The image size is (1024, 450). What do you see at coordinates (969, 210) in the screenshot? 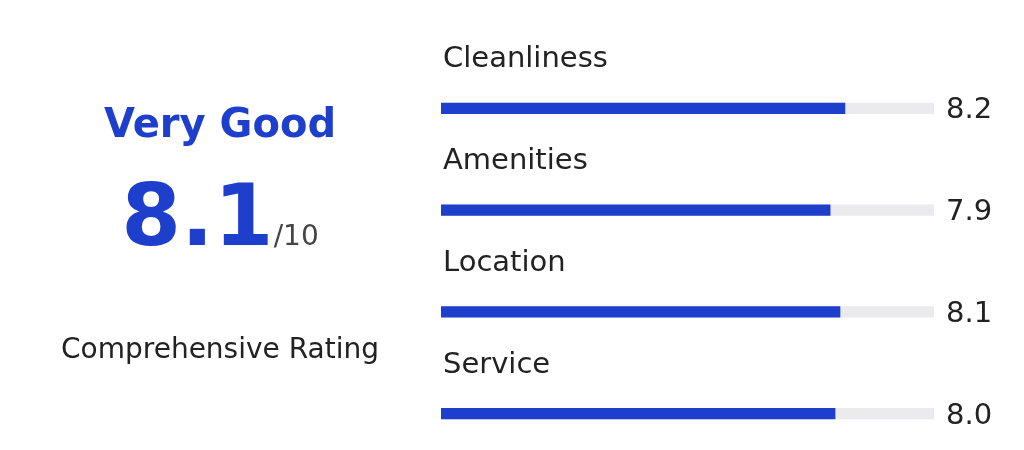
I see `data-label: 7.9` at bounding box center [969, 210].